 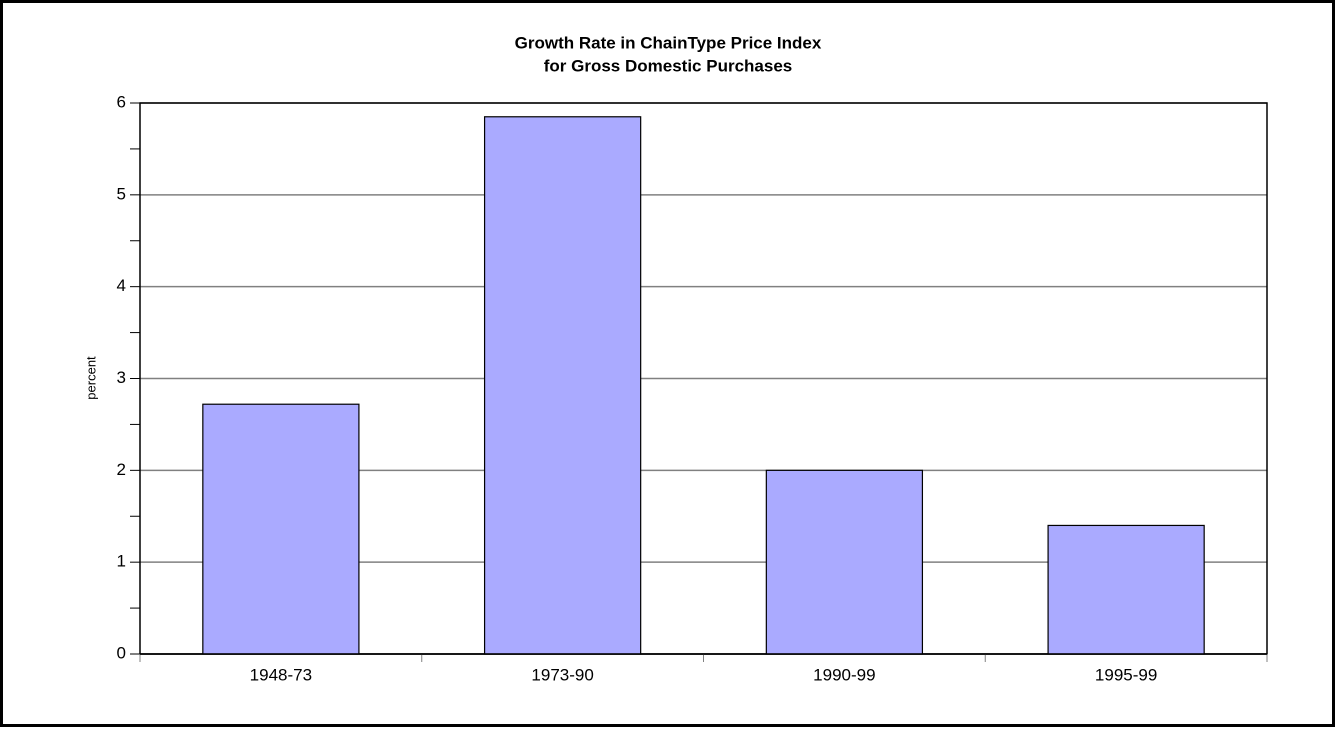 What do you see at coordinates (844, 674) in the screenshot?
I see `x-tick-label: 1990-99` at bounding box center [844, 674].